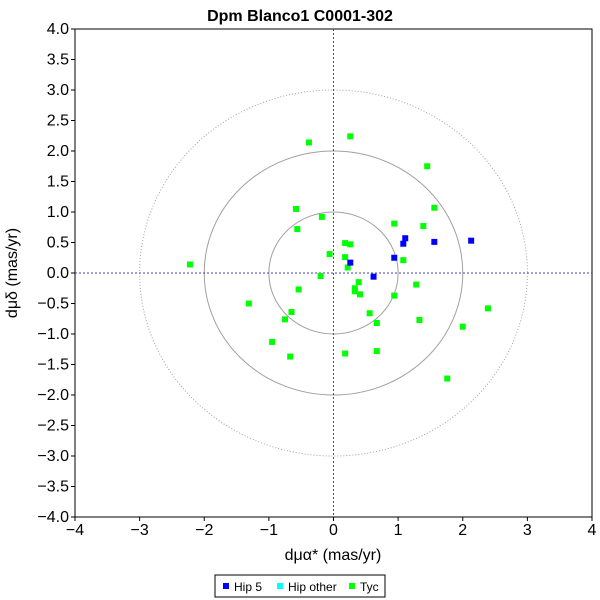 This screenshot has width=600, height=600. Describe the element at coordinates (53, 456) in the screenshot. I see `y-tick-label: −3.0` at that location.